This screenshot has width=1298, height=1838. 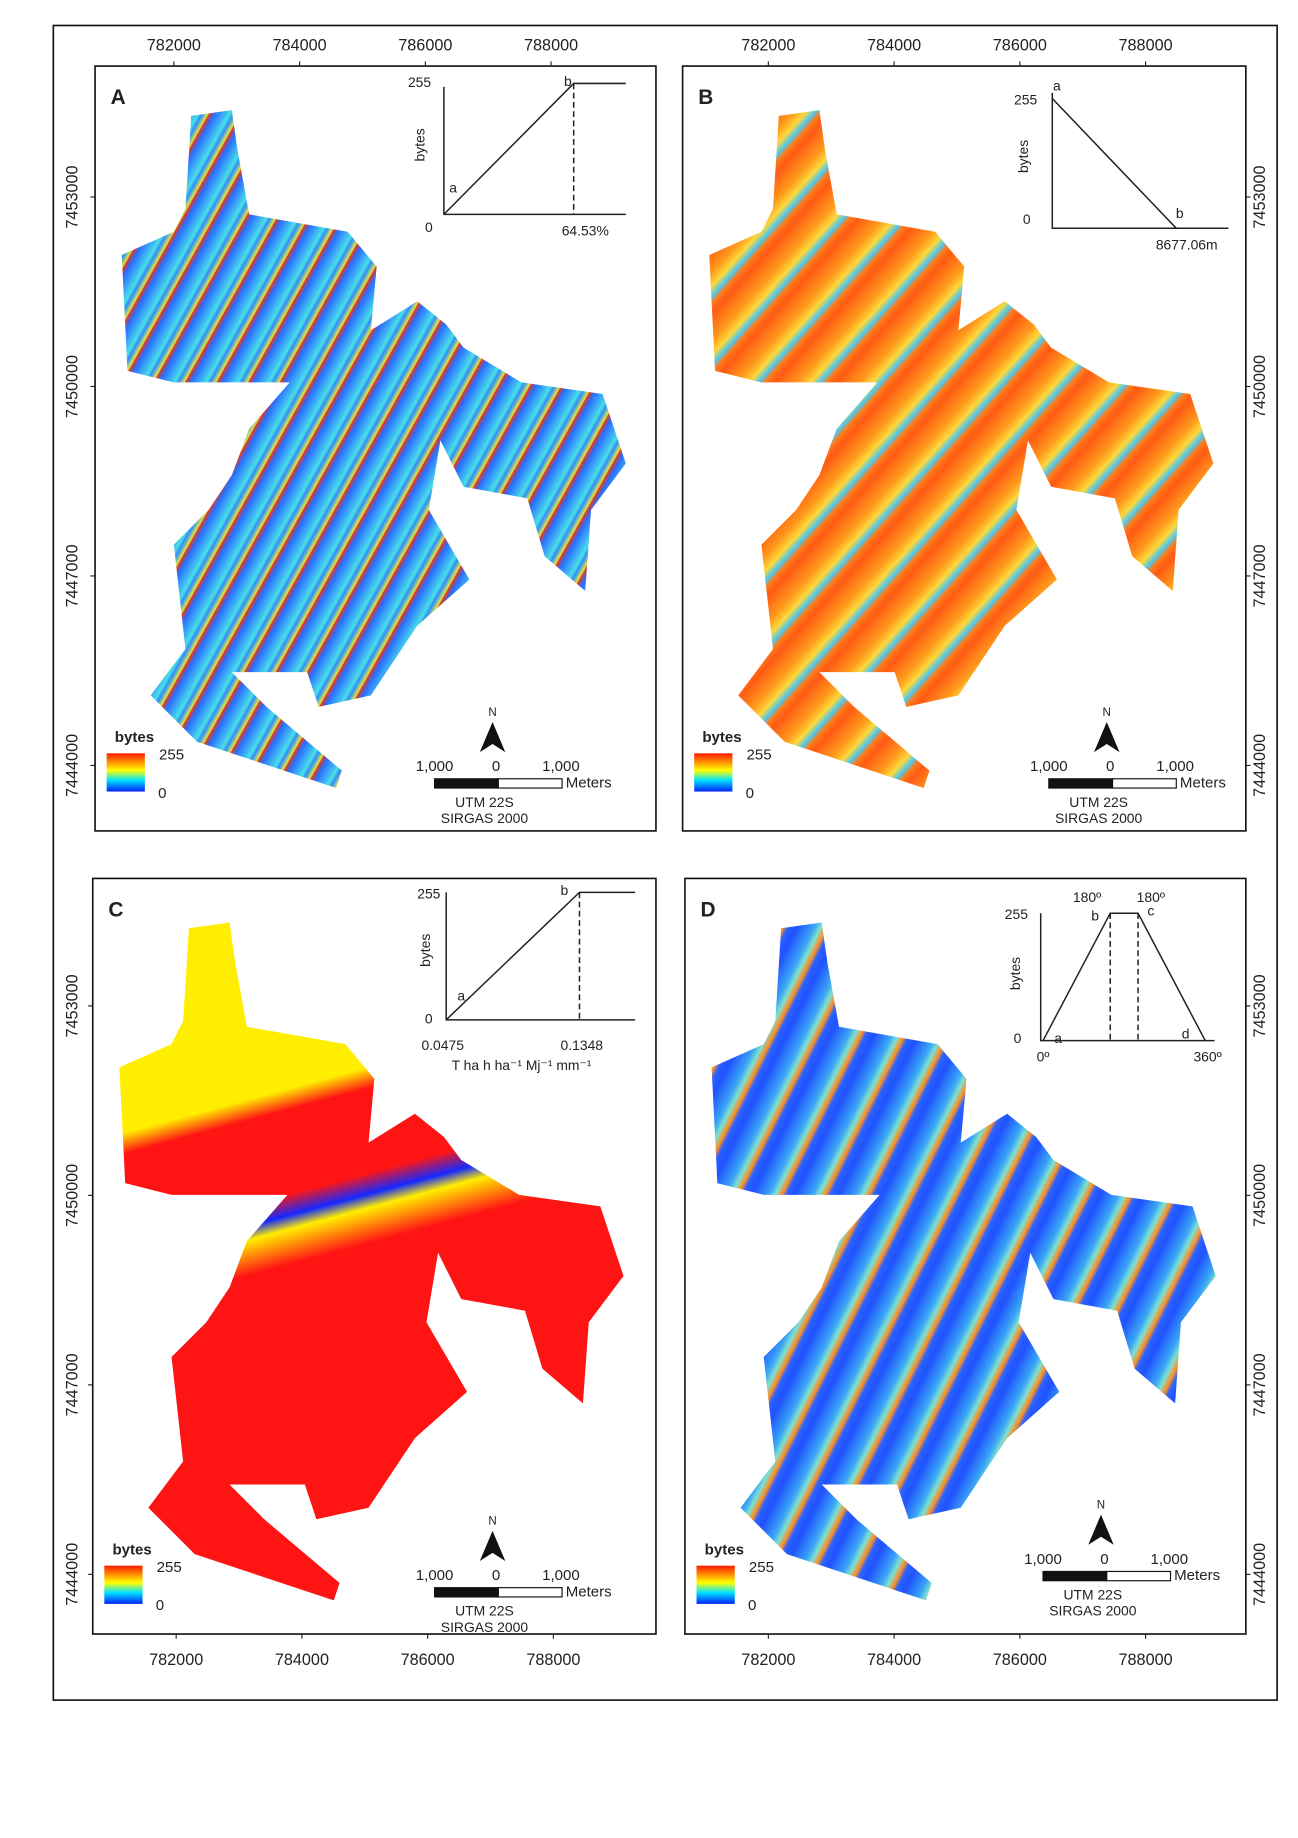 I want to click on inset-label: 0, so click(x=1018, y=1038).